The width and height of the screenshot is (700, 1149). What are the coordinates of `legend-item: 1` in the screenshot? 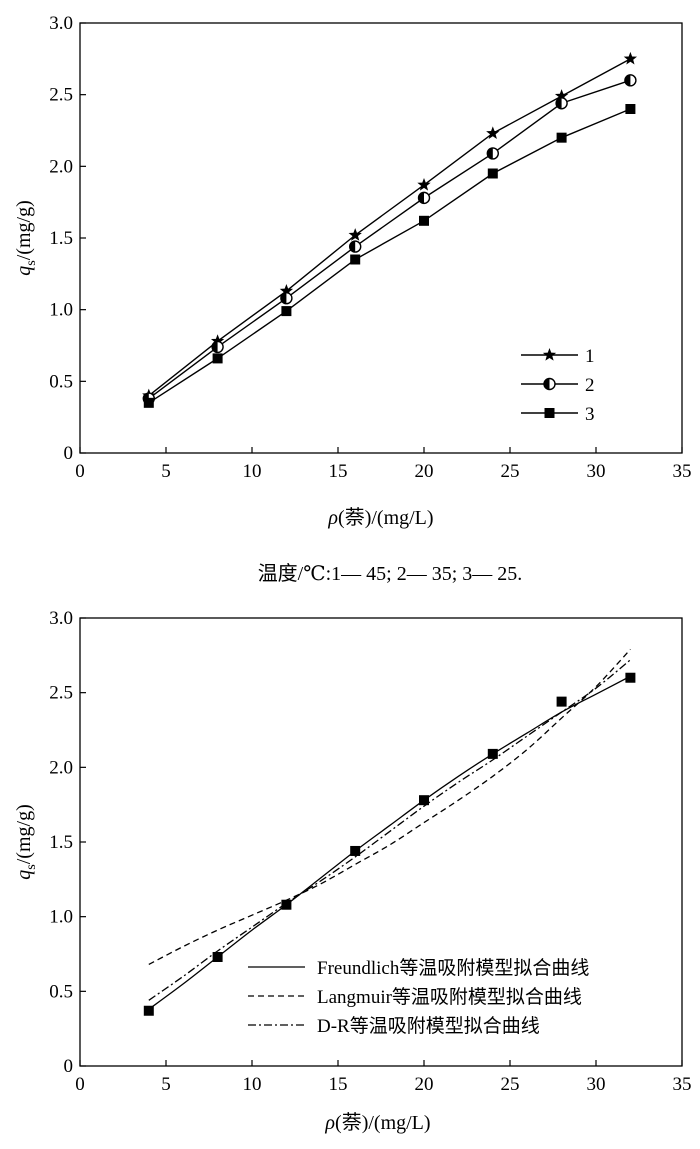 It's located at (558, 356).